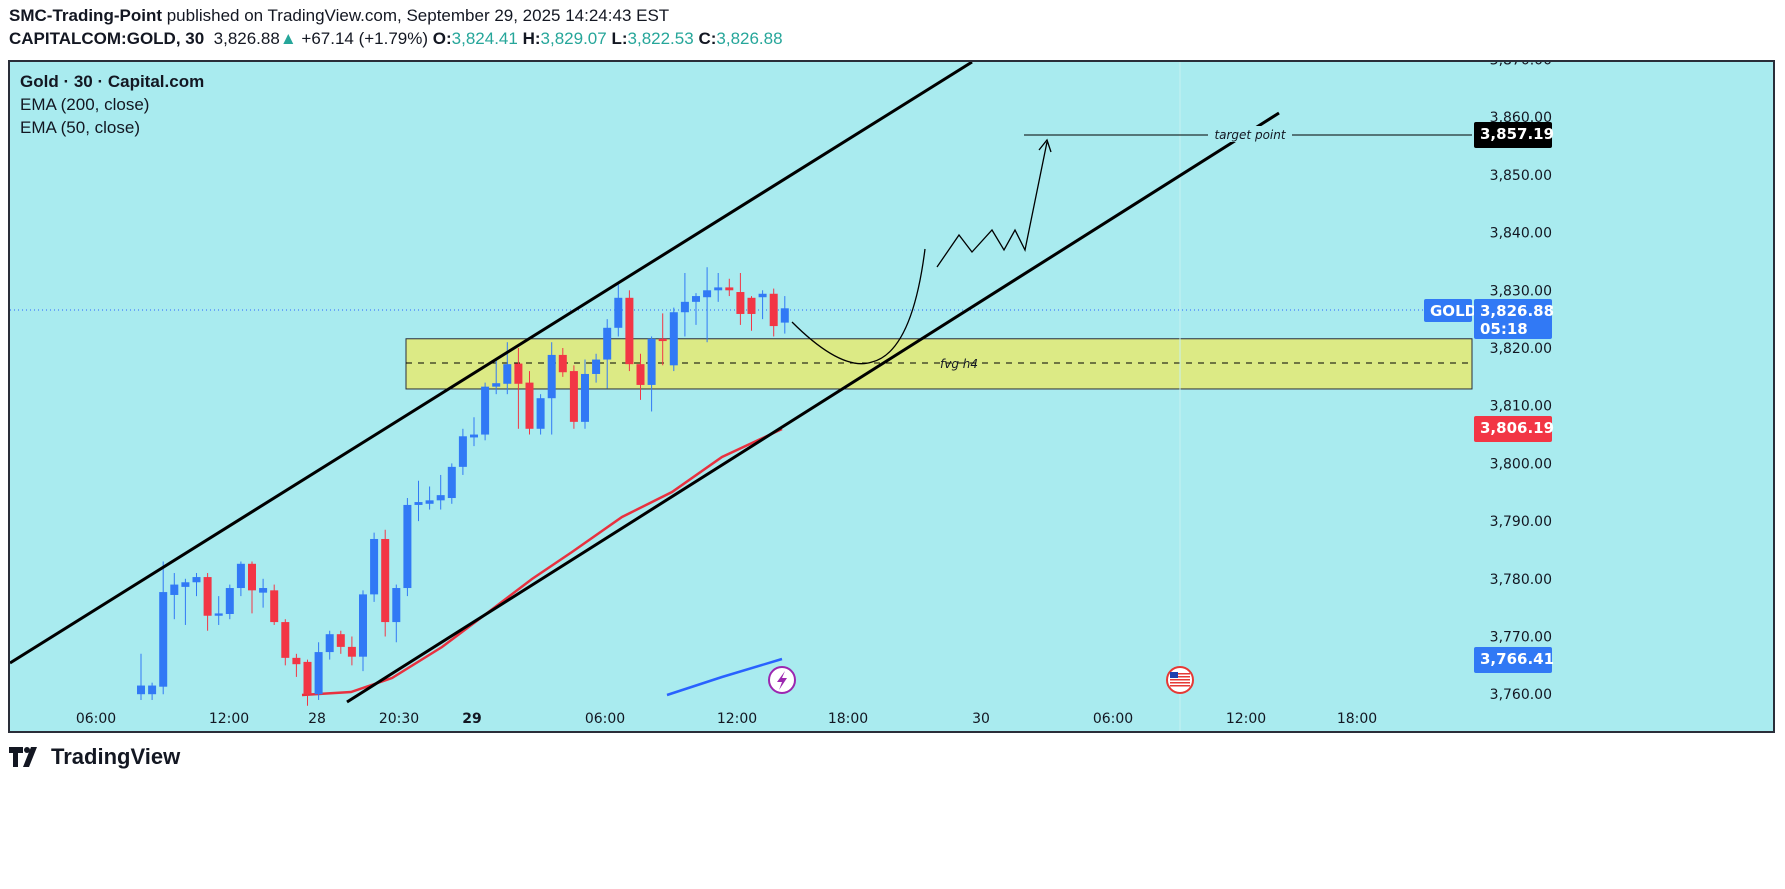 This screenshot has width=1785, height=889. What do you see at coordinates (959, 364) in the screenshot?
I see `fvg-label: fvg h4` at bounding box center [959, 364].